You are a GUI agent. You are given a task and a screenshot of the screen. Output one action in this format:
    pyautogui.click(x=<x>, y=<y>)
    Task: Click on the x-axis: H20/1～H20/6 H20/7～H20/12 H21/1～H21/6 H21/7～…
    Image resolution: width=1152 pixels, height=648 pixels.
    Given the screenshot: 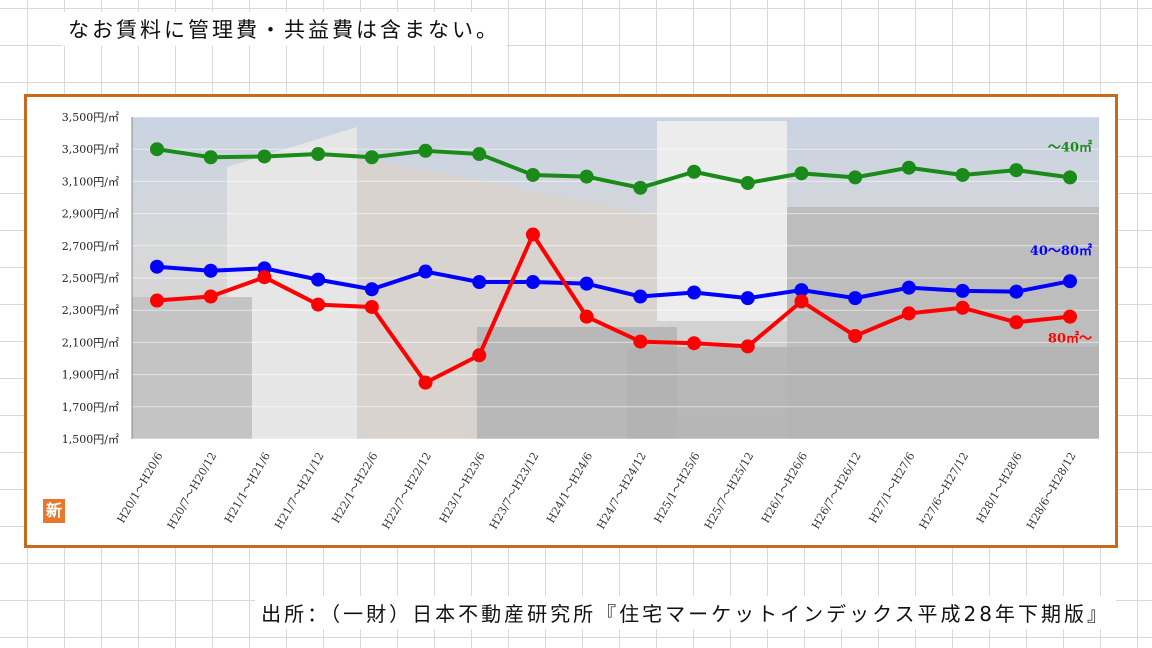 What is the action you would take?
    pyautogui.click(x=597, y=490)
    